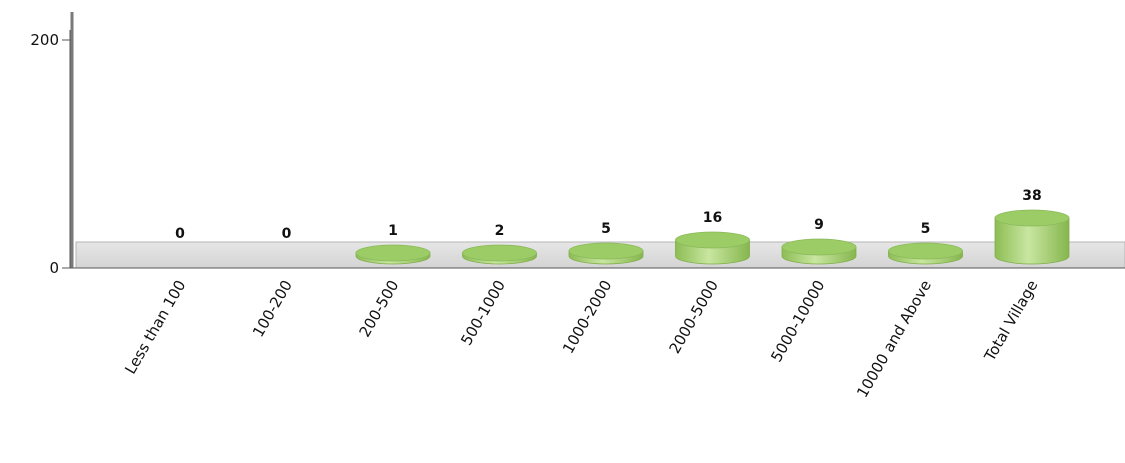 The width and height of the screenshot is (1125, 463). What do you see at coordinates (1010, 321) in the screenshot?
I see `x-tick-label: Total Village` at bounding box center [1010, 321].